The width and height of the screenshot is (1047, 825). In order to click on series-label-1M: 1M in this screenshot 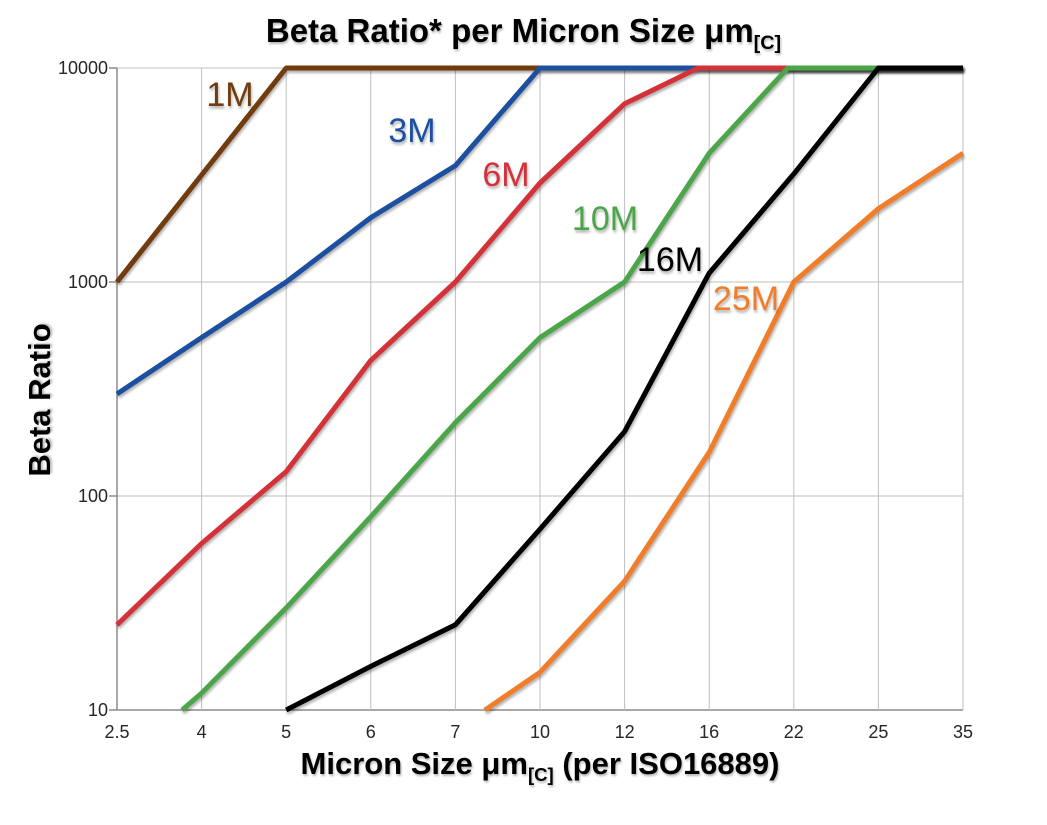, I will do `click(229, 95)`.